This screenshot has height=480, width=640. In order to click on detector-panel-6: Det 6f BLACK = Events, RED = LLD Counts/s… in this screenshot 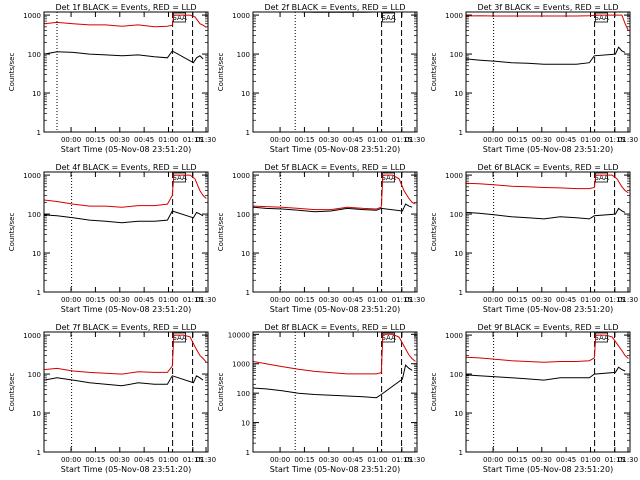, I will do `click(534, 238)`.